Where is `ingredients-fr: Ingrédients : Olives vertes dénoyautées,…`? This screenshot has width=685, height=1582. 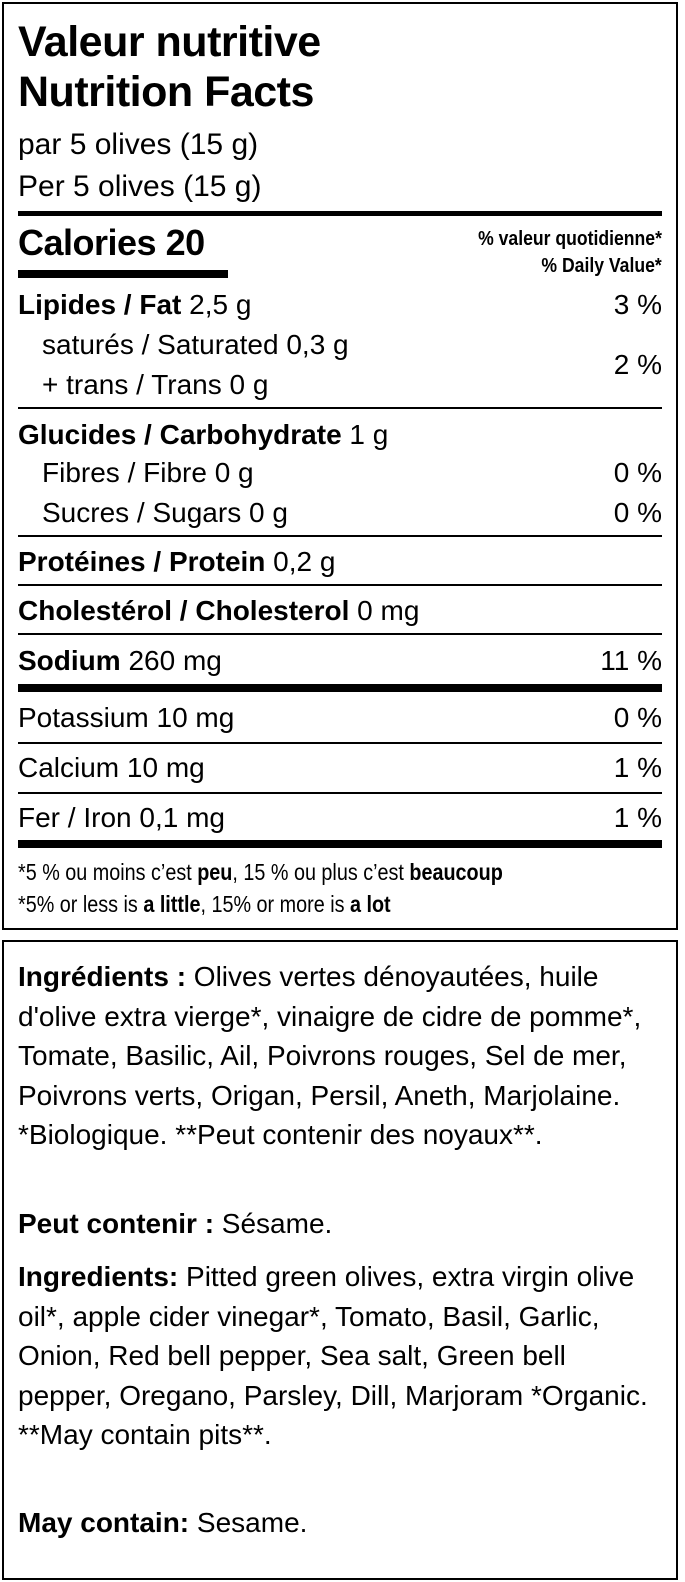
ingredients-fr: Ingrédients : Olives vertes dénoyautées,… is located at coordinates (330, 1055).